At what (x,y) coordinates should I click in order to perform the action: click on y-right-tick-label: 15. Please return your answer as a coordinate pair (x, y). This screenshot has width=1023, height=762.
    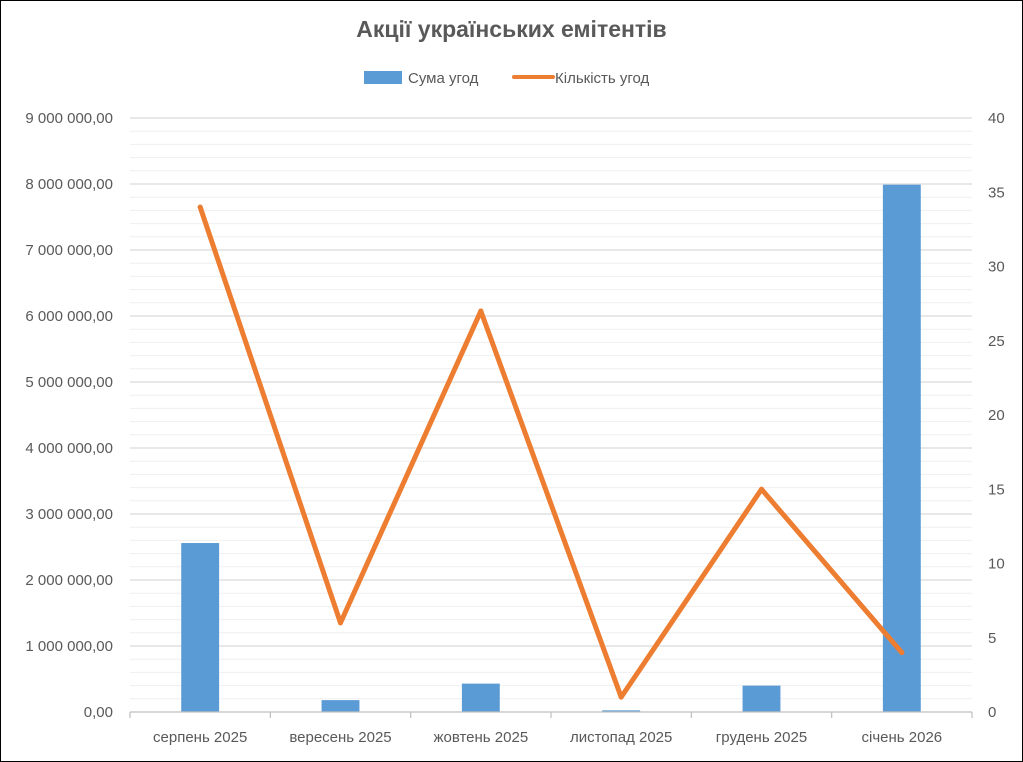
    Looking at the image, I should click on (996, 489).